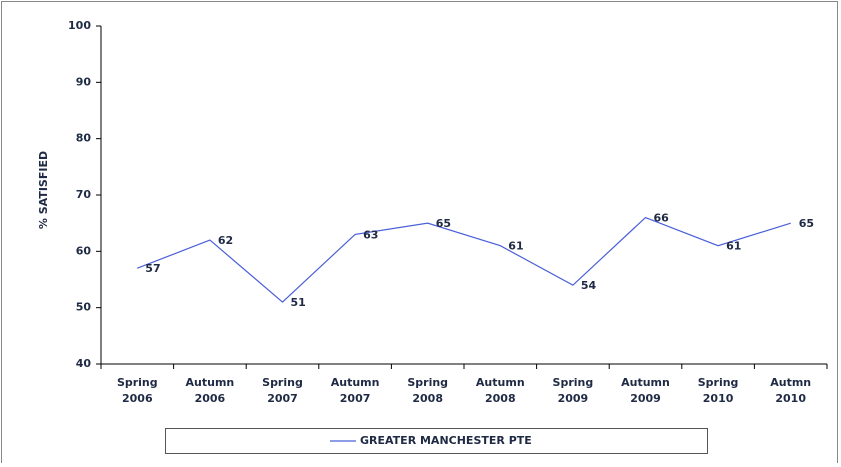 This screenshot has height=467, width=841. What do you see at coordinates (573, 390) in the screenshot?
I see `x-tick-label: Spring 2009` at bounding box center [573, 390].